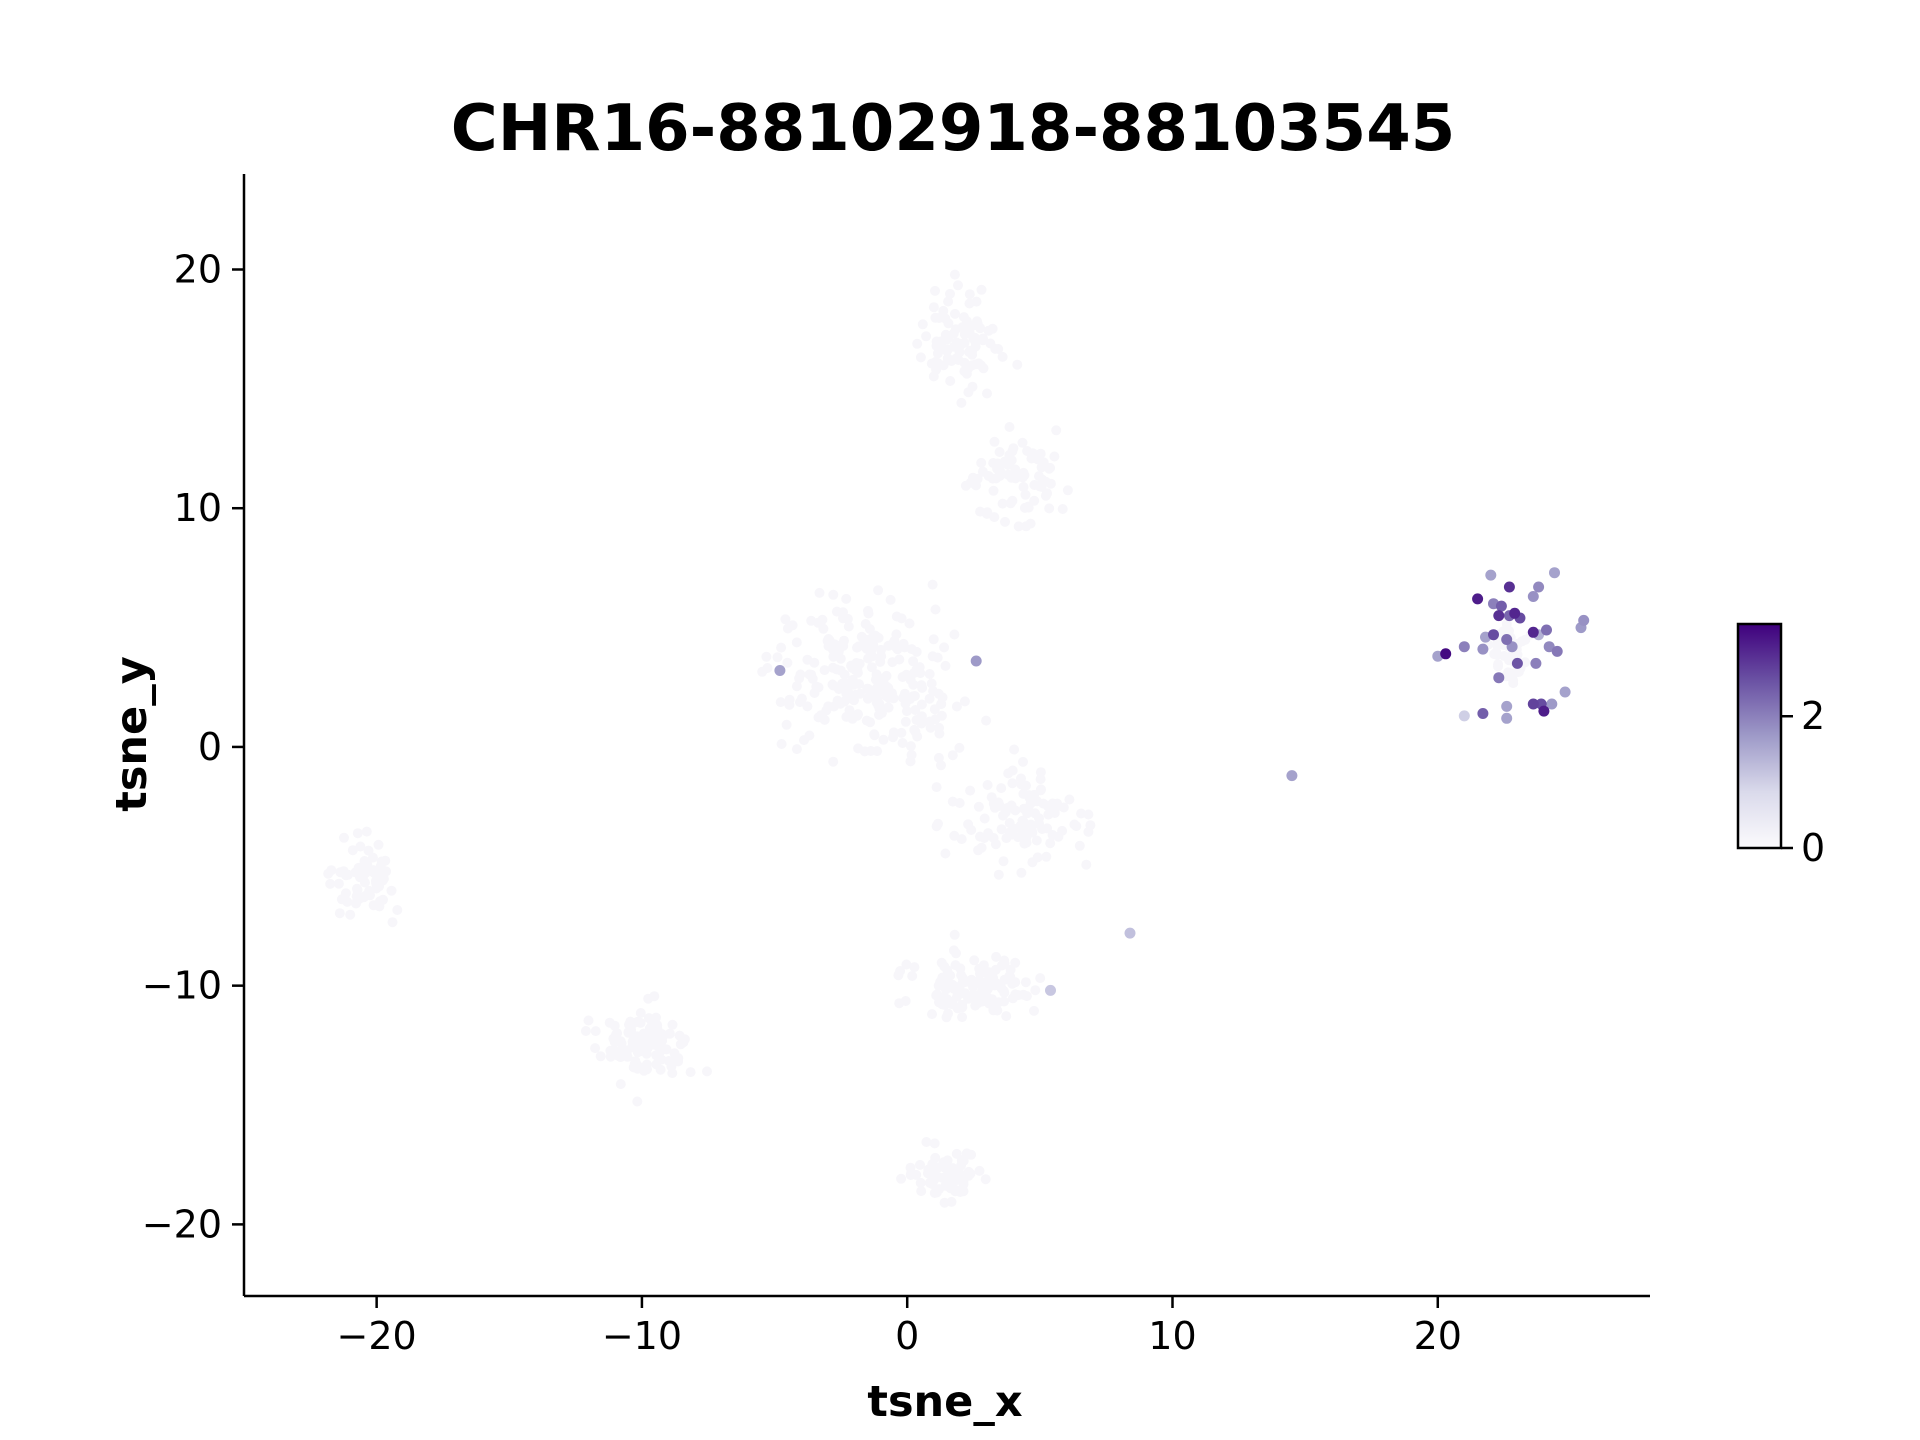  Describe the element at coordinates (182, 1224) in the screenshot. I see `y-tick-label: −20` at that location.